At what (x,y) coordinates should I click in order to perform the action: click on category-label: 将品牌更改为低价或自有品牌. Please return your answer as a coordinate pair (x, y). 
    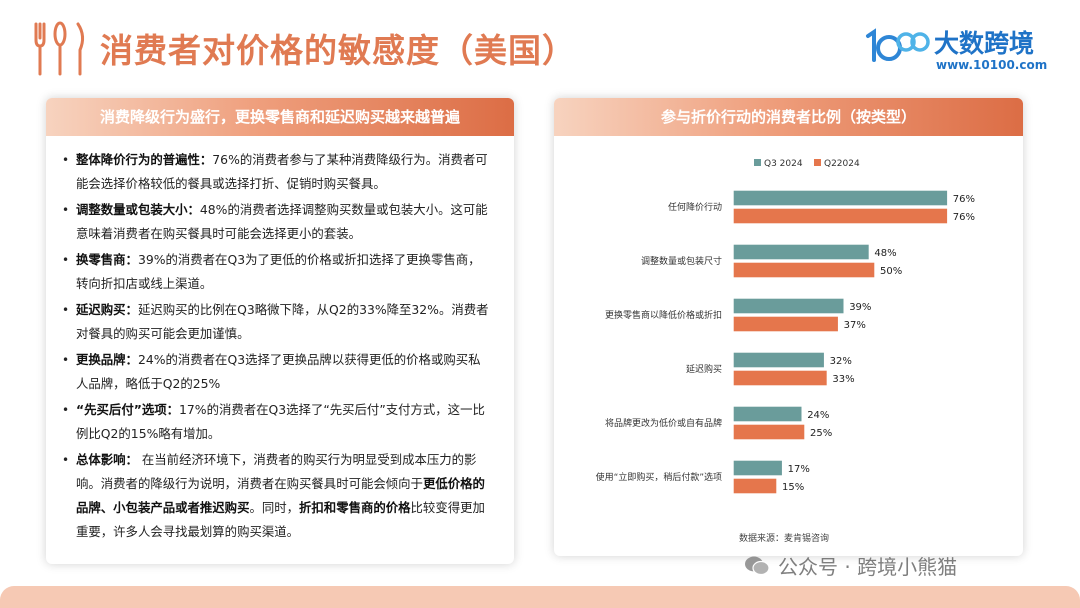
    Looking at the image, I should click on (663, 423).